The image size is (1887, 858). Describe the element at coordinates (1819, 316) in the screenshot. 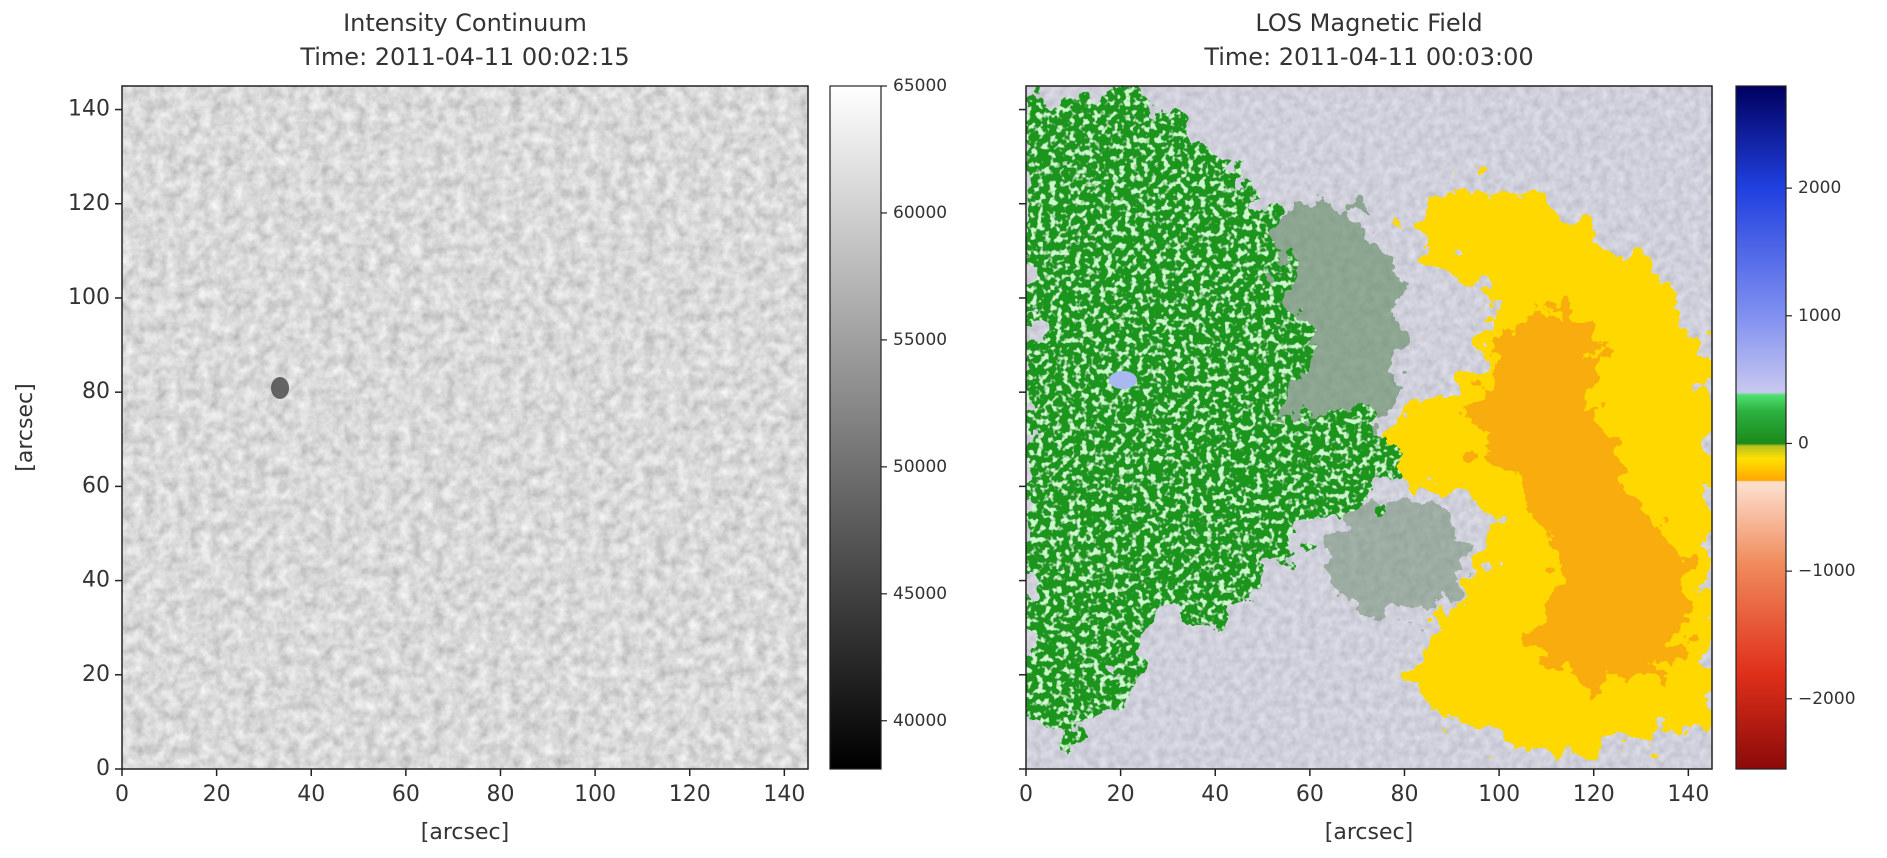

I see `colorbar-tick-label: 1000` at that location.